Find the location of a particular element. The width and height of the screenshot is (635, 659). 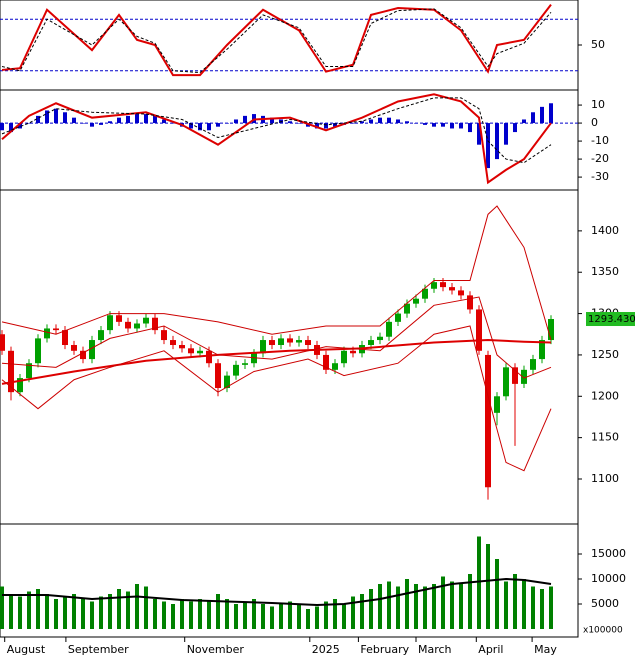

x-tick-label: August is located at coordinates (26, 649).